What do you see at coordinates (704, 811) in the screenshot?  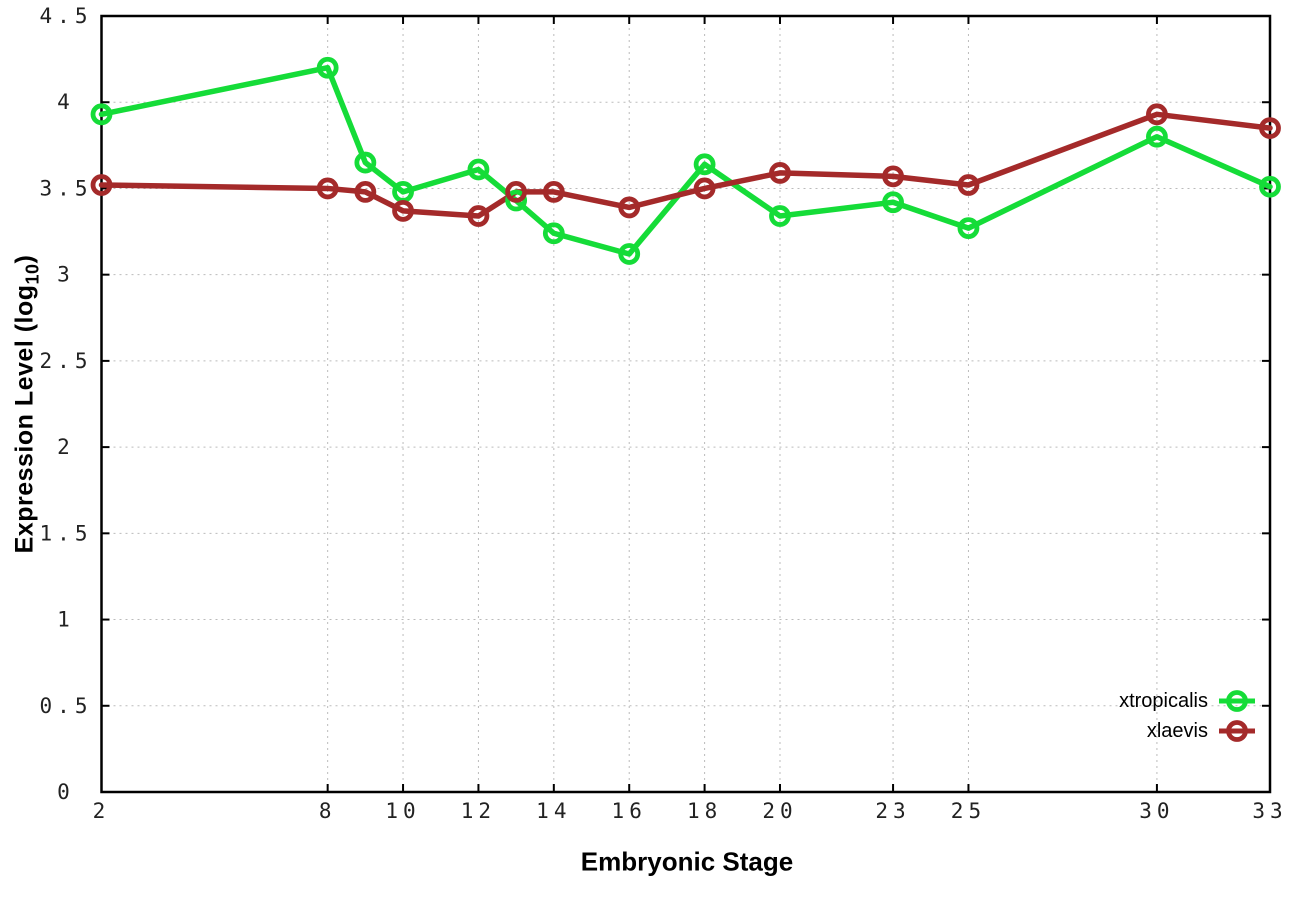 I see `x-tick-label: 18` at bounding box center [704, 811].